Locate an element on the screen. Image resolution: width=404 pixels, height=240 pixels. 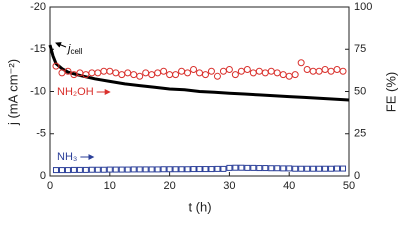
annotation-arrow is located at coordinates (61, 45).